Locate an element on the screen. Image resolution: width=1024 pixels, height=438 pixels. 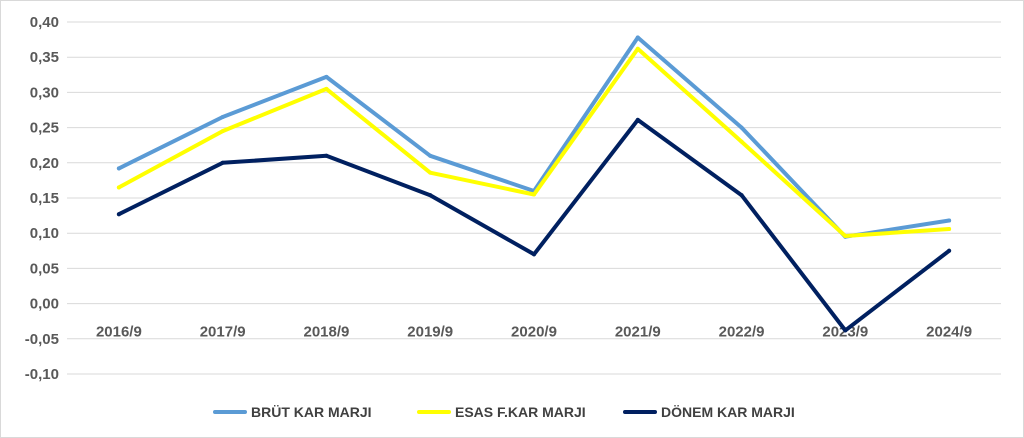
x-tick-label: 2018/9 is located at coordinates (326, 332).